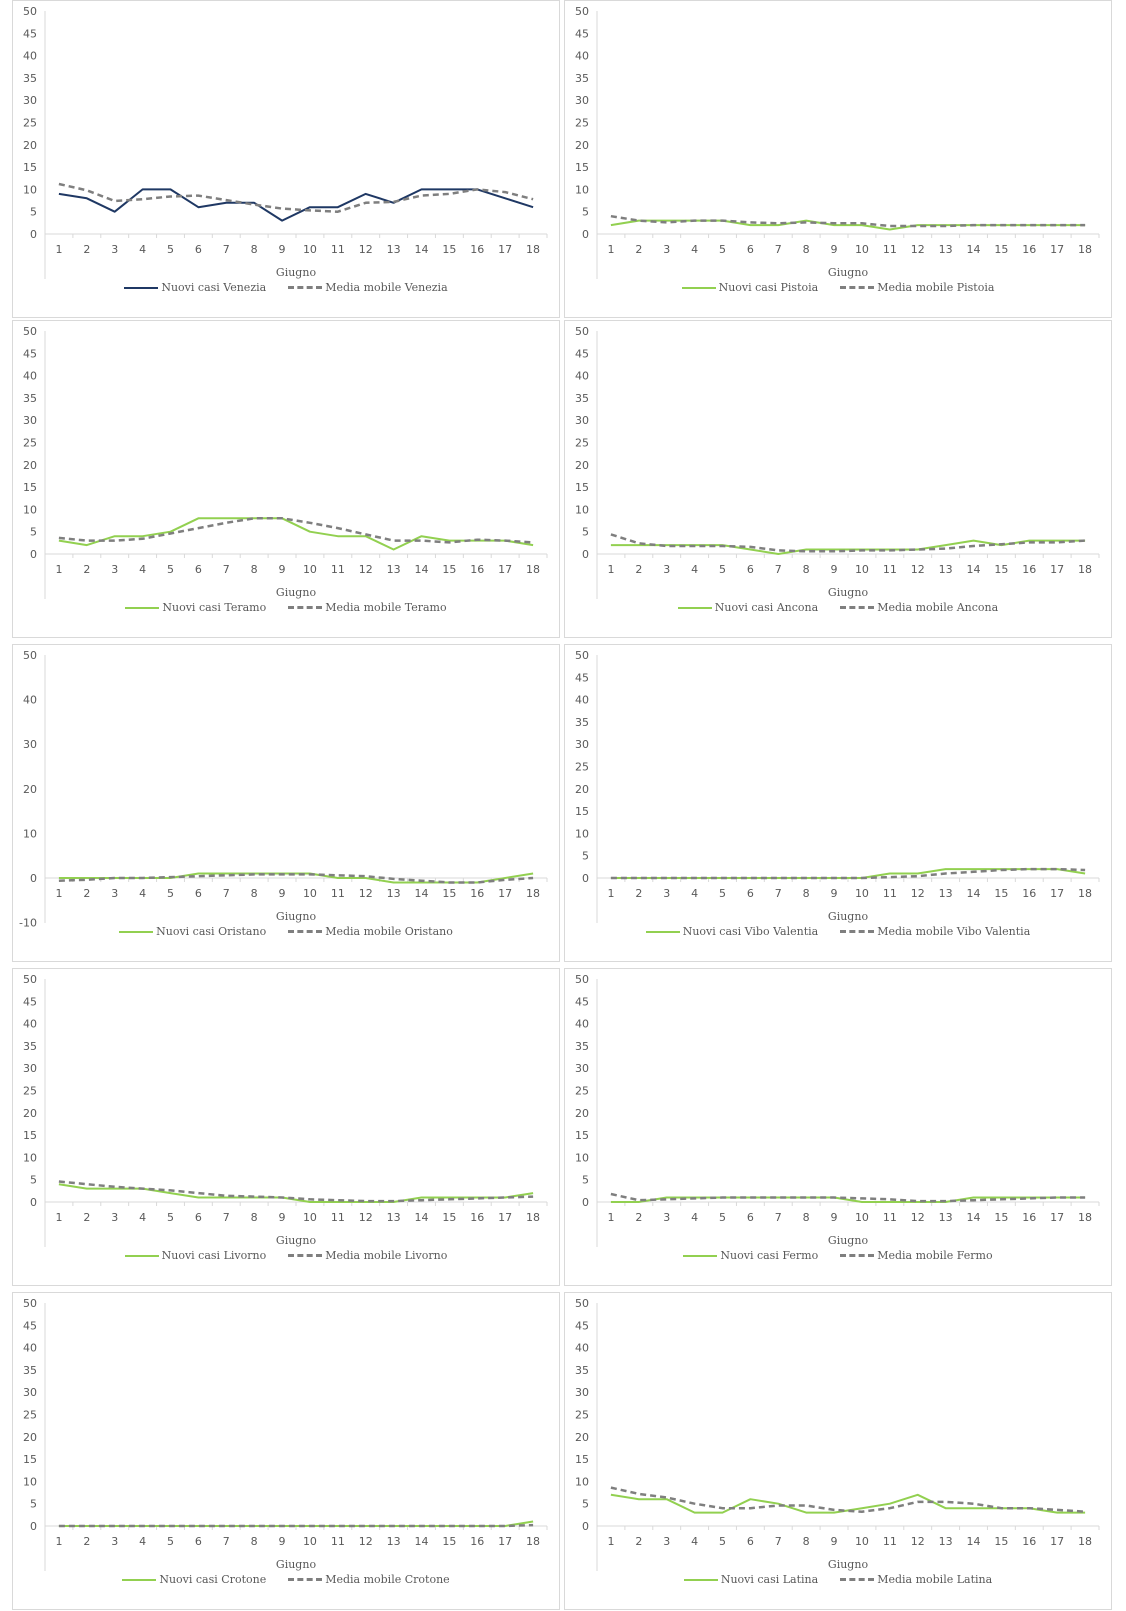  I want to click on y-tick-label: 45, so click(582, 677).